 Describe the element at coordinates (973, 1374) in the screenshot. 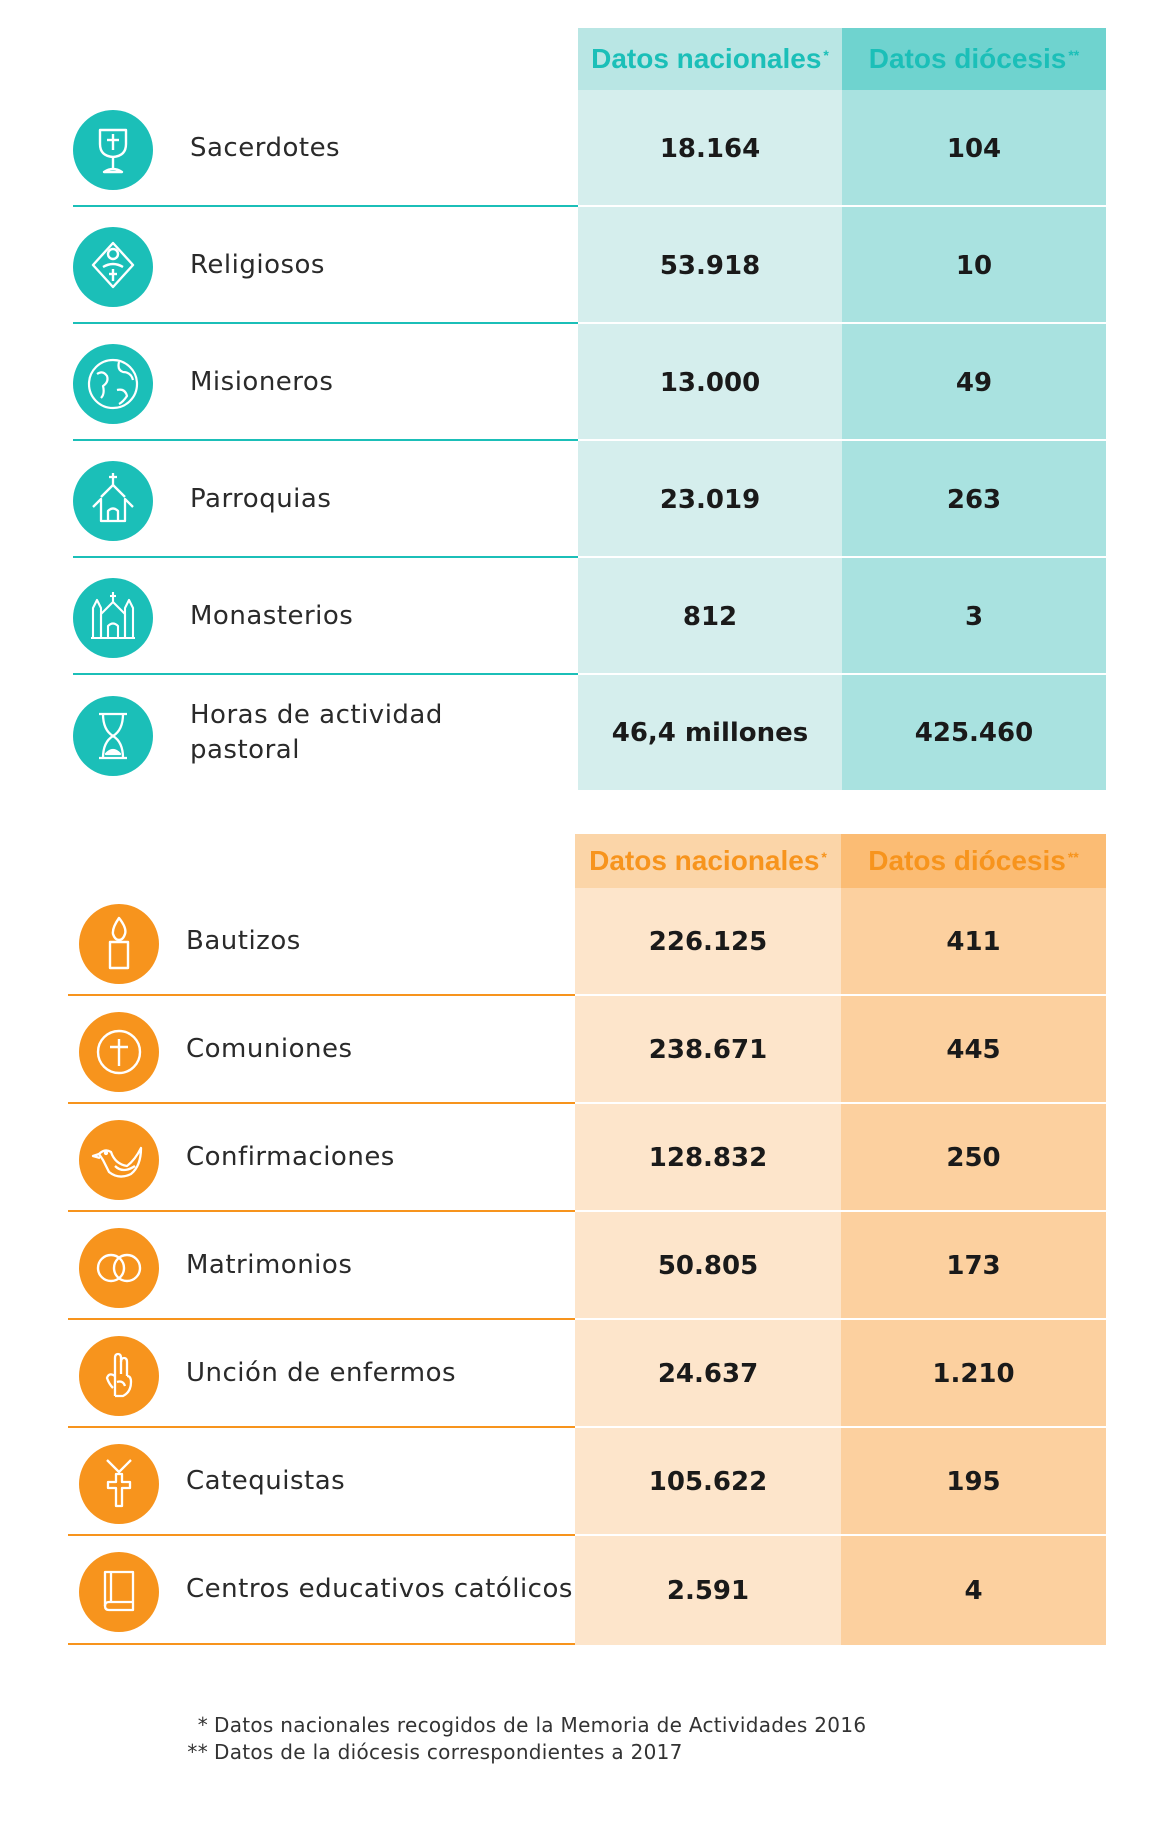

I see `value-diocesis: 1.210` at that location.